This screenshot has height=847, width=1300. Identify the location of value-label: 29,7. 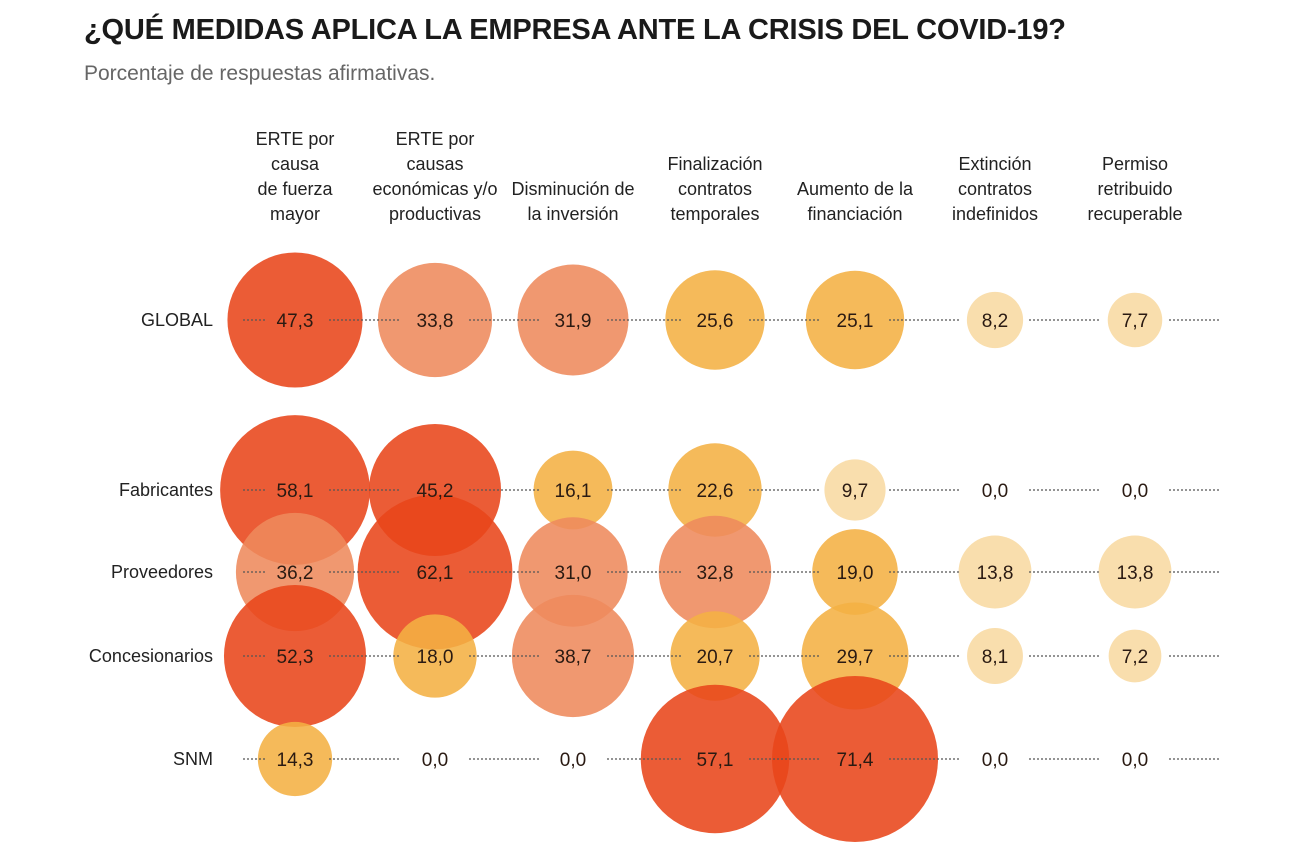
(855, 657).